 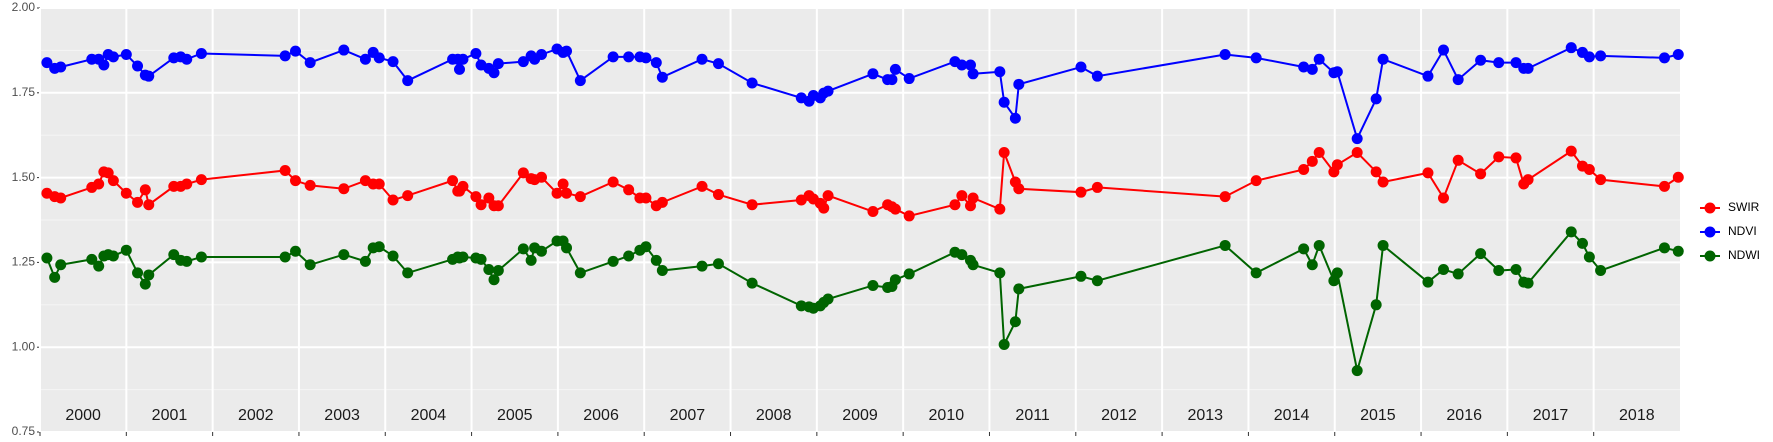 What do you see at coordinates (342, 415) in the screenshot?
I see `year-label: 2003` at bounding box center [342, 415].